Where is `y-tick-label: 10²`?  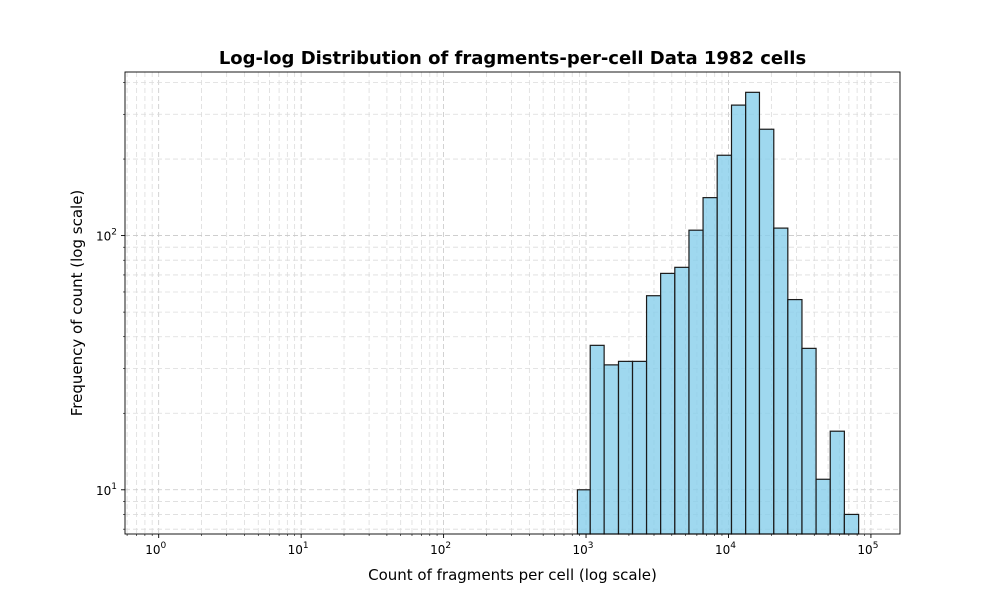
y-tick-label: 10² is located at coordinates (106, 236).